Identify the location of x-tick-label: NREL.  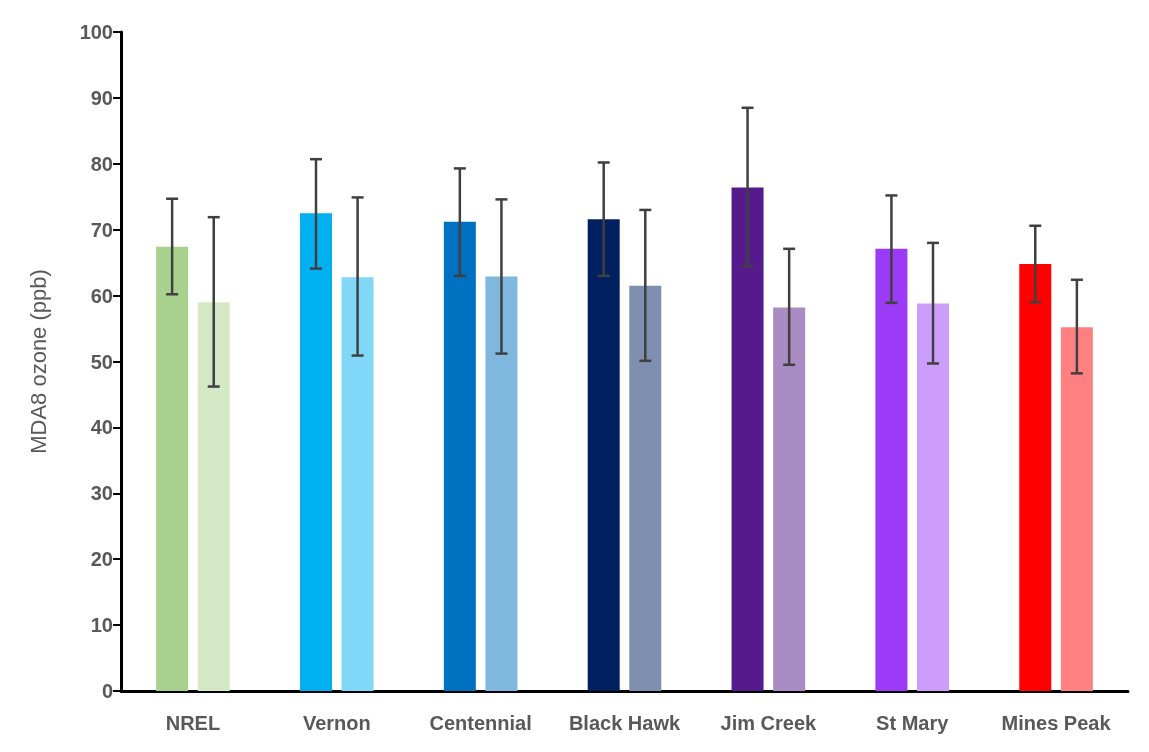
(193, 723).